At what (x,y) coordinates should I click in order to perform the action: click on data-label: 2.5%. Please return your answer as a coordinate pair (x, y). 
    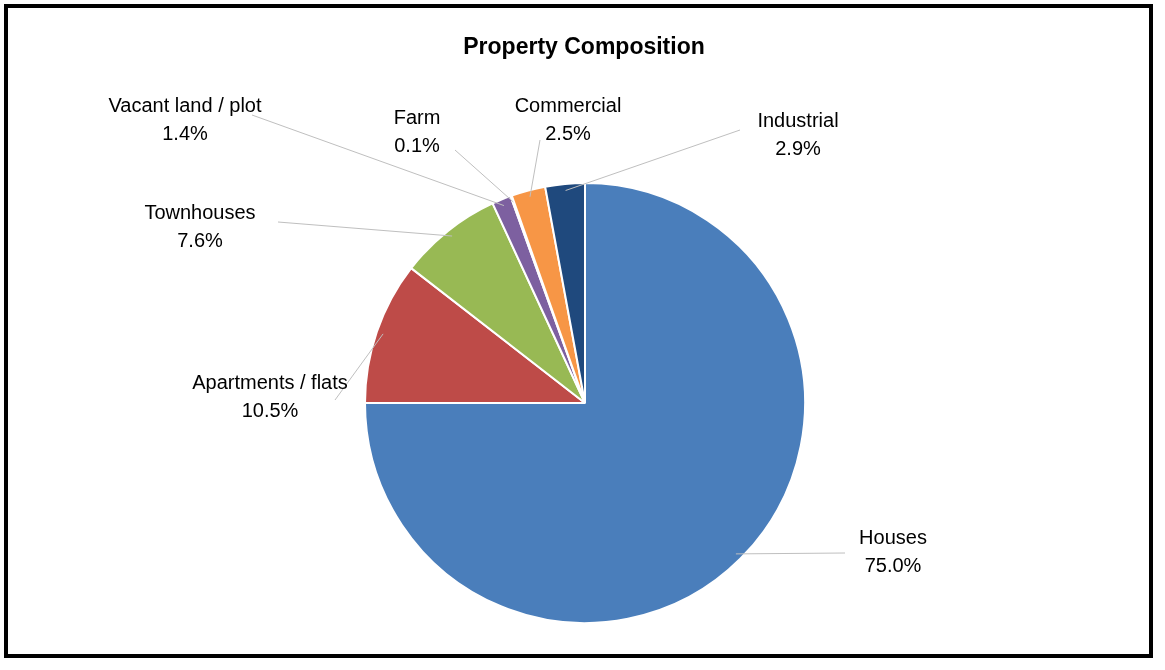
    Looking at the image, I should click on (568, 132).